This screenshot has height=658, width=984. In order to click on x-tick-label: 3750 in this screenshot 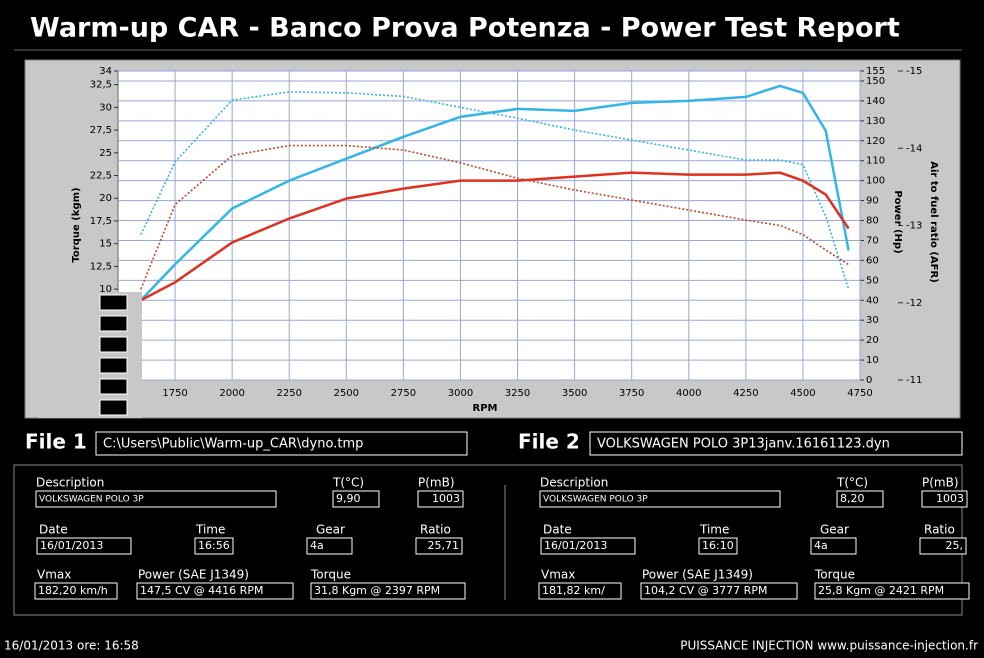, I will do `click(631, 393)`.